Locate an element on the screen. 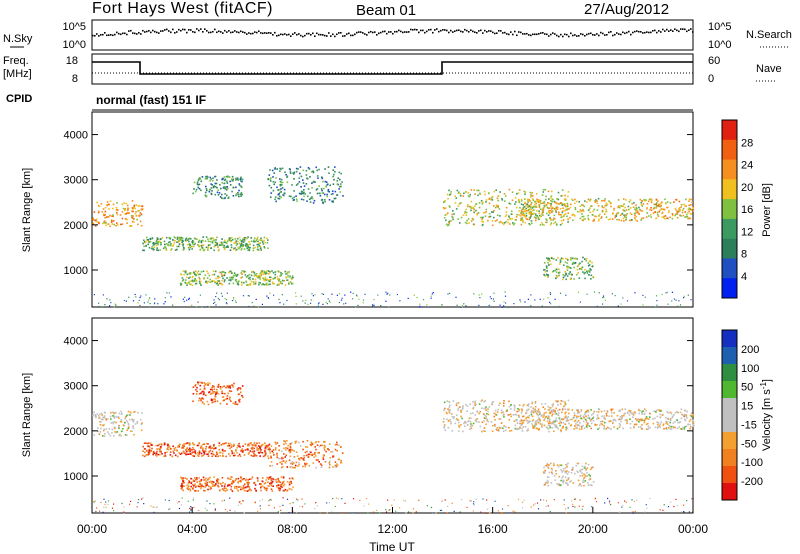 The image size is (800, 554). colorbar-tick-label: 16 is located at coordinates (747, 210).